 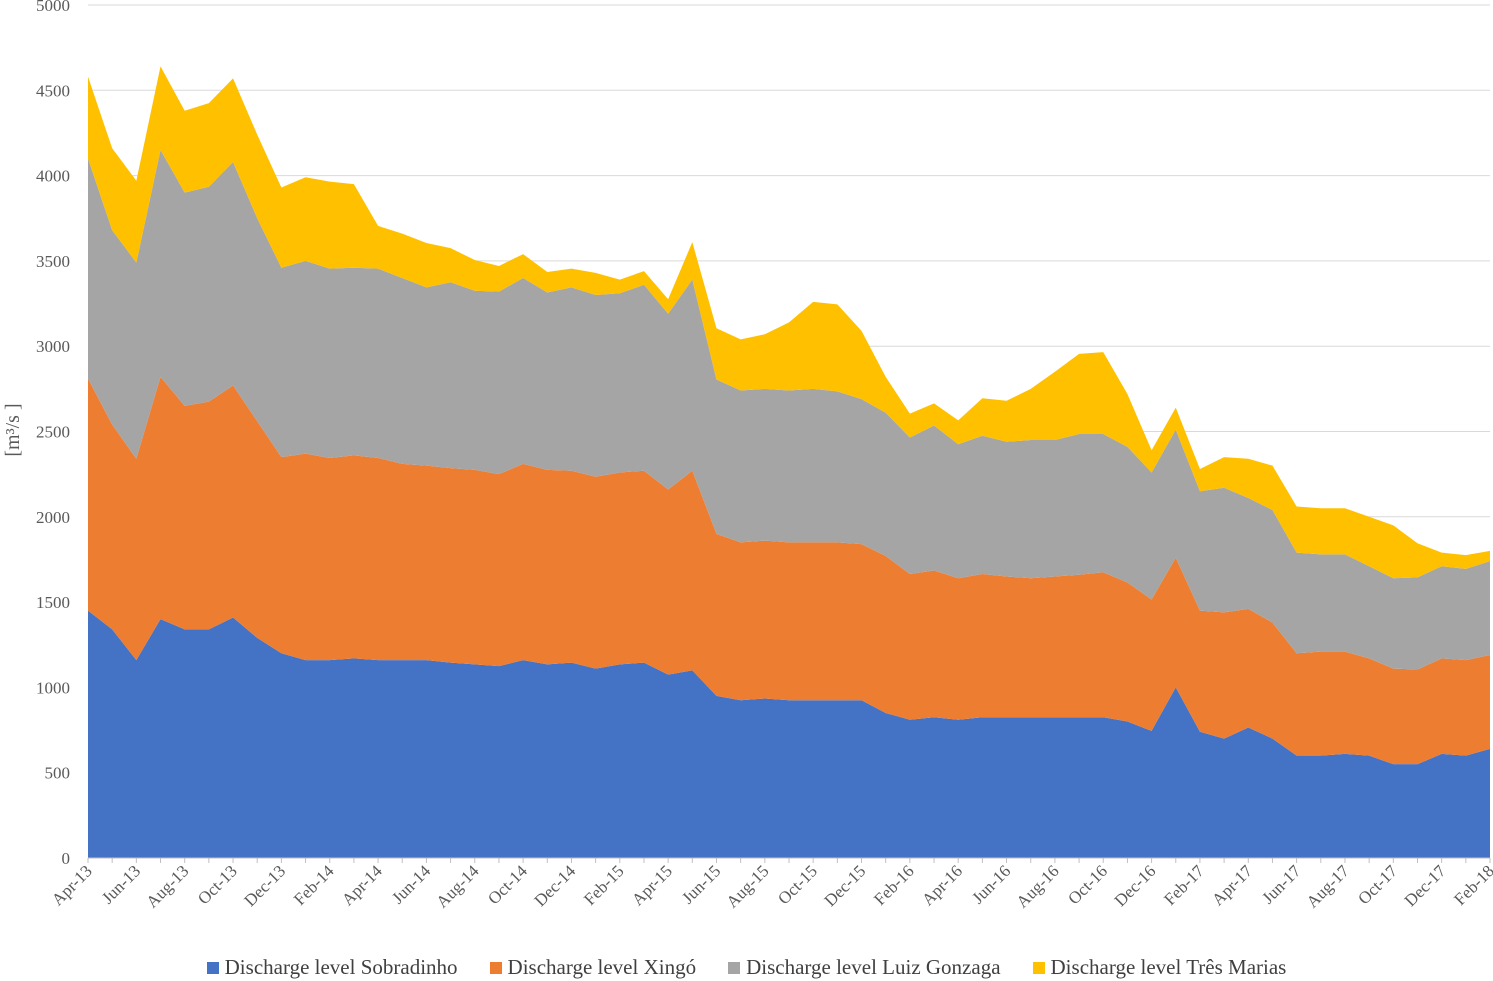 I want to click on x-tick-label: Jun-15, so click(x=701, y=884).